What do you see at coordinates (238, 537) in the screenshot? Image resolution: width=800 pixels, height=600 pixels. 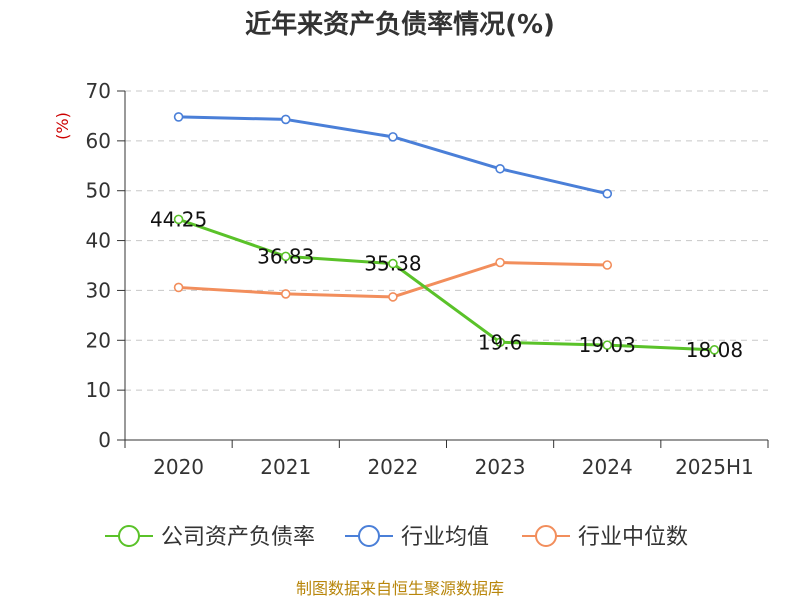 I see `legend-label: 公司资产负债率` at bounding box center [238, 537].